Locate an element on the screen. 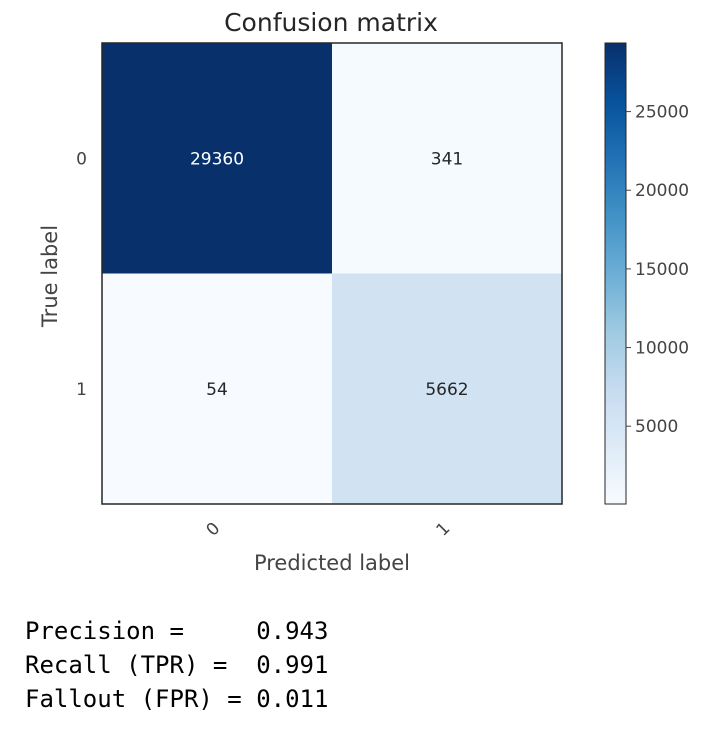 The image size is (710, 730). colorbar is located at coordinates (615, 273).